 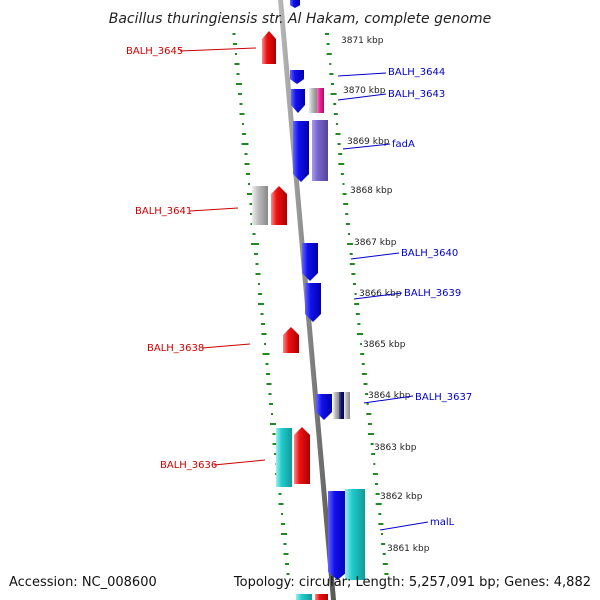 What do you see at coordinates (443, 397) in the screenshot?
I see `gene-label-right: BALH_3637` at bounding box center [443, 397].